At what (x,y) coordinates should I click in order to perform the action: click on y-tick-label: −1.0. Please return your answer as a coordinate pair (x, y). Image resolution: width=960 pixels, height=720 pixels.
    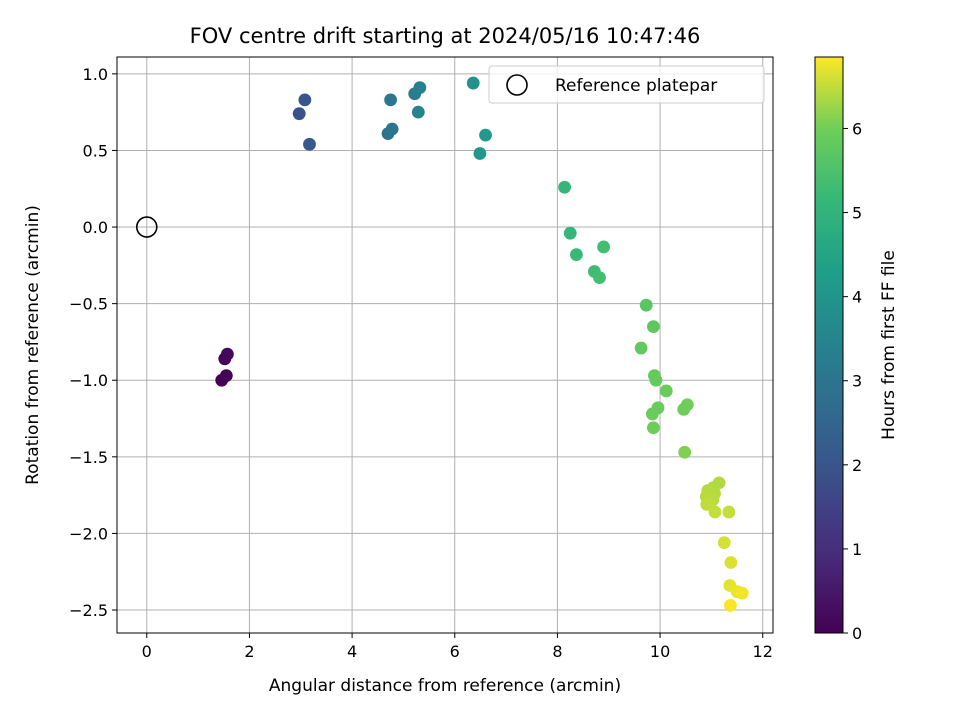
    Looking at the image, I should click on (88, 380).